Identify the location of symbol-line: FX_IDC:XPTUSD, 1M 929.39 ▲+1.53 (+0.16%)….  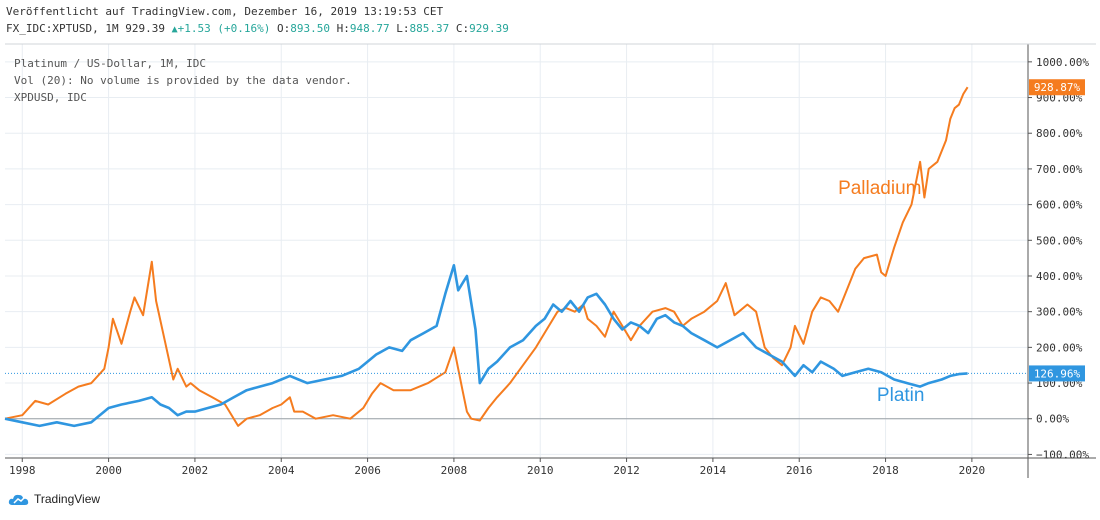
(257, 28).